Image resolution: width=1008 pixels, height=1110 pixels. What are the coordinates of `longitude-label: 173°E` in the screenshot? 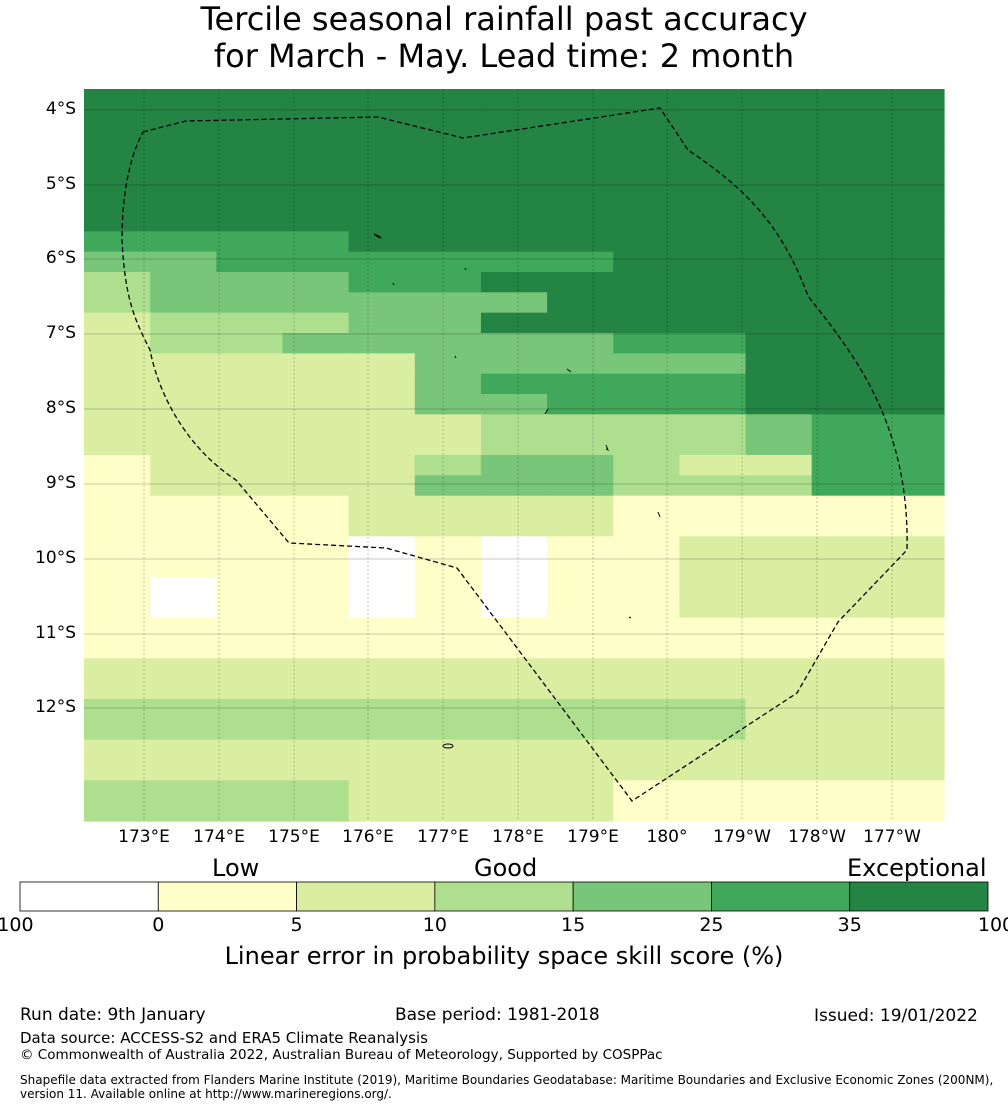 It's located at (144, 837).